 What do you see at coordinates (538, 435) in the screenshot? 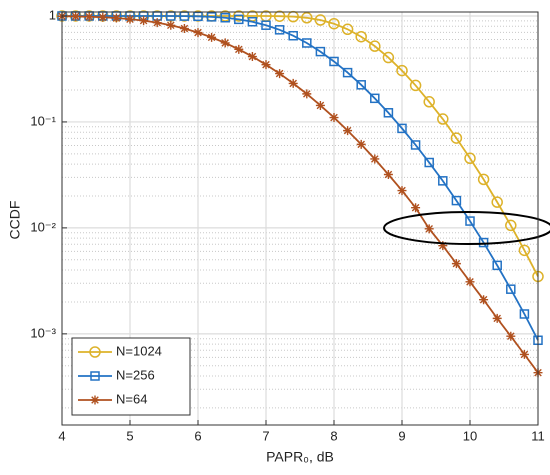
I see `x-tick-label: 11` at bounding box center [538, 435].